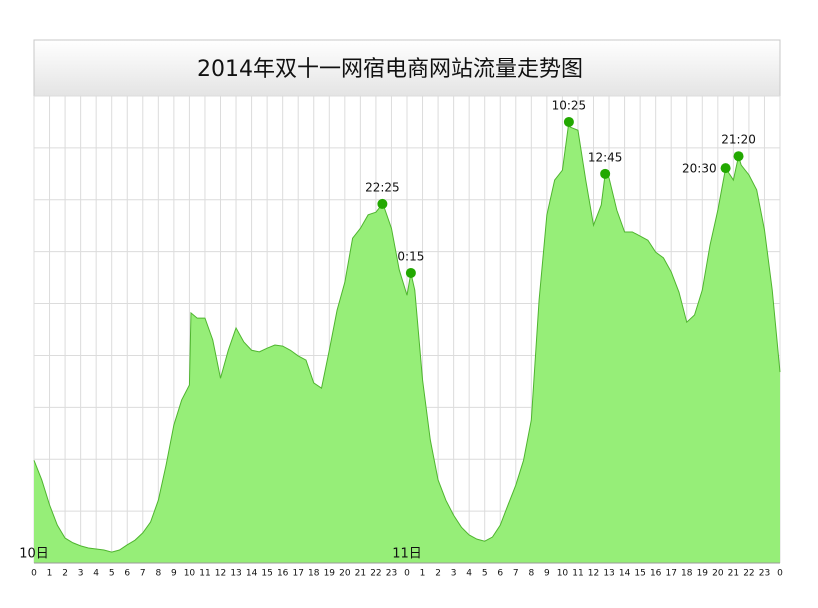 This screenshot has width=818, height=608. I want to click on peak-label: 21:20, so click(738, 140).